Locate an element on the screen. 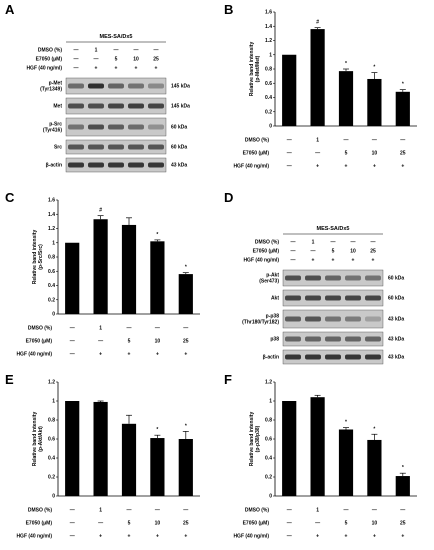 This screenshot has width=434, height=550. y-tick-label: 0.2 is located at coordinates (51, 300).